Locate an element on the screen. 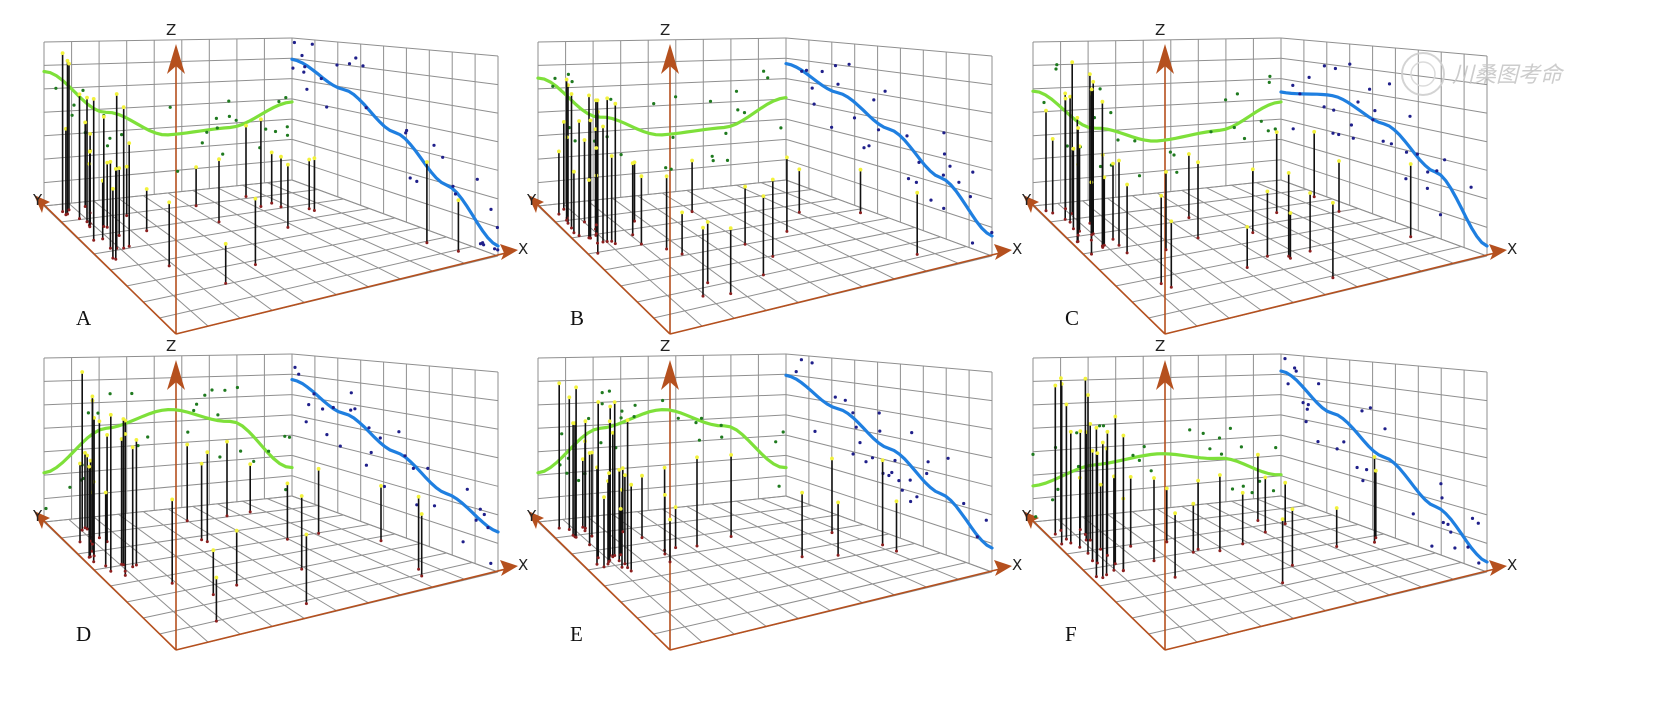 Image resolution: width=1670 pixels, height=702 pixels. blue-trend-curve is located at coordinates (395, 152).